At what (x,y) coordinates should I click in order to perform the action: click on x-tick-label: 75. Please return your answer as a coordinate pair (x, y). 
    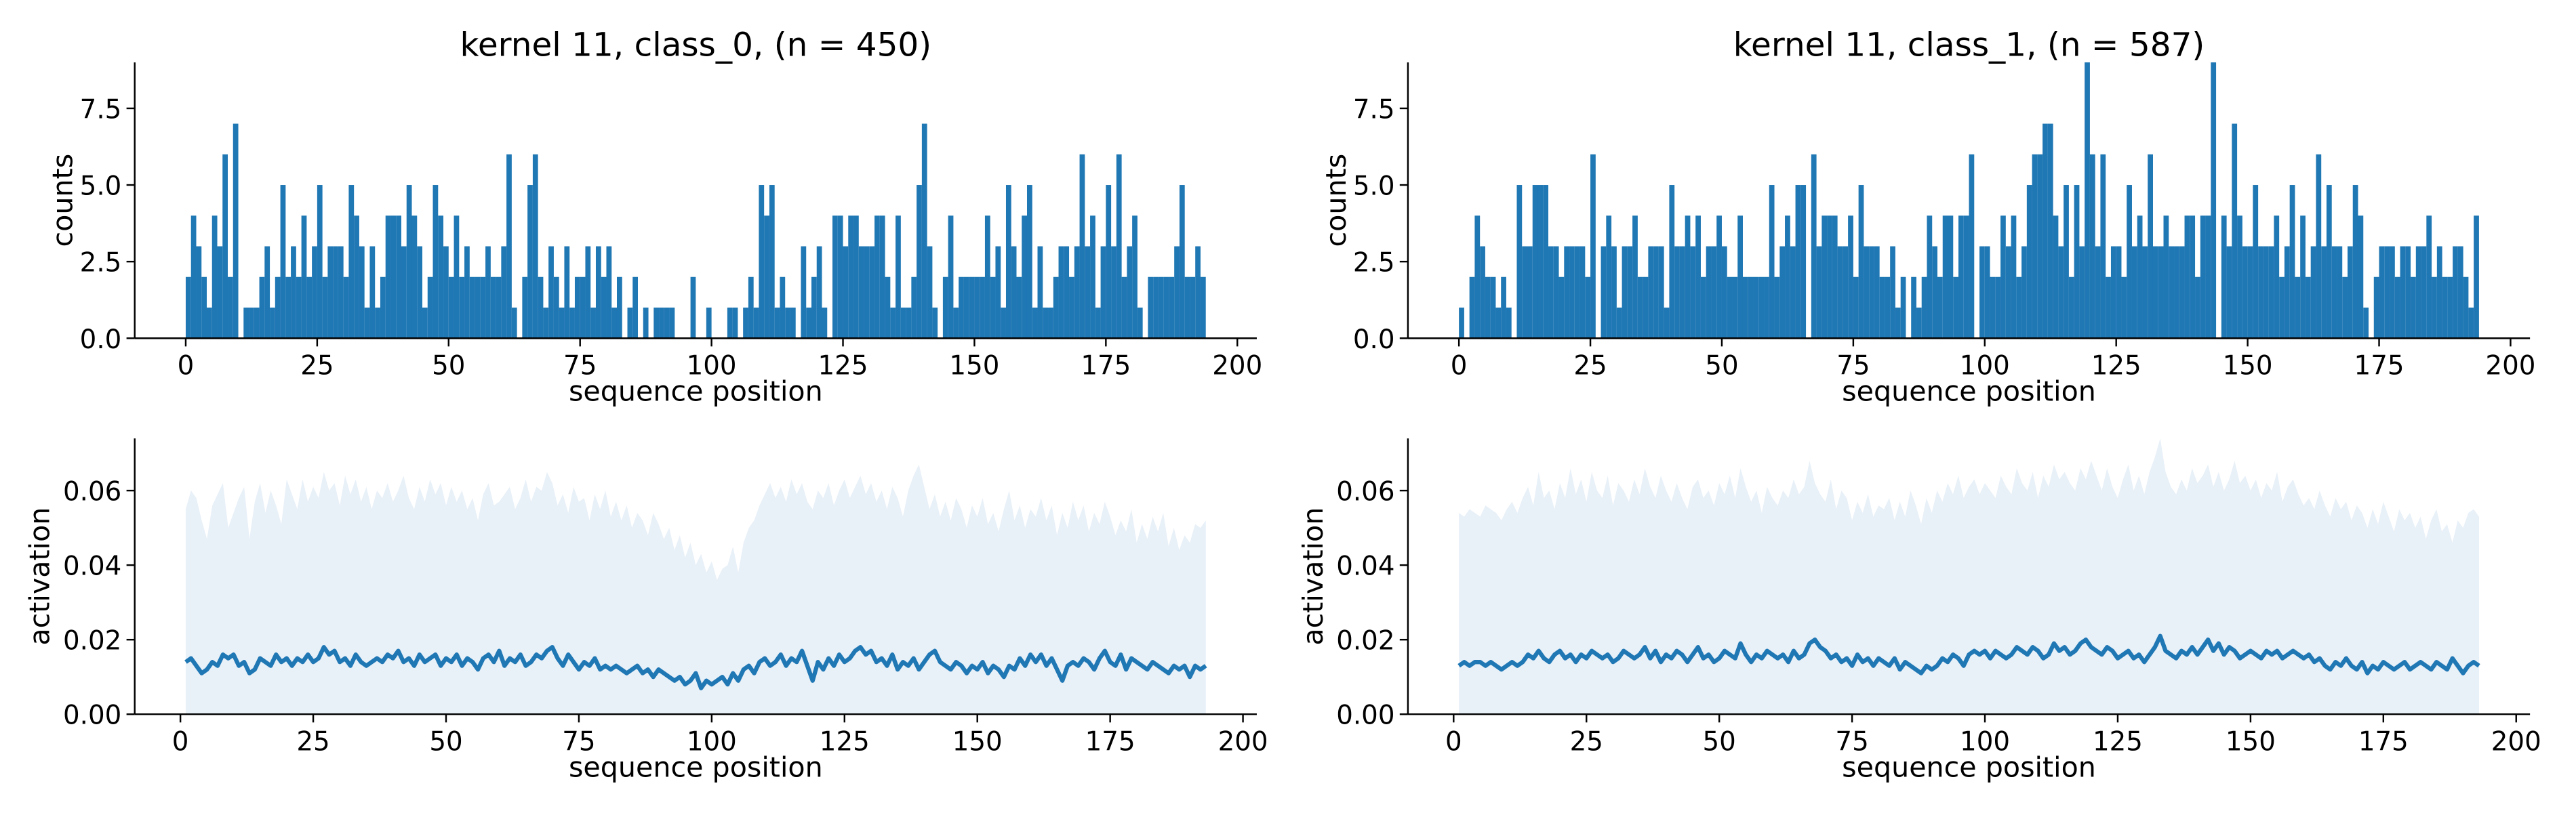
    Looking at the image, I should click on (578, 742).